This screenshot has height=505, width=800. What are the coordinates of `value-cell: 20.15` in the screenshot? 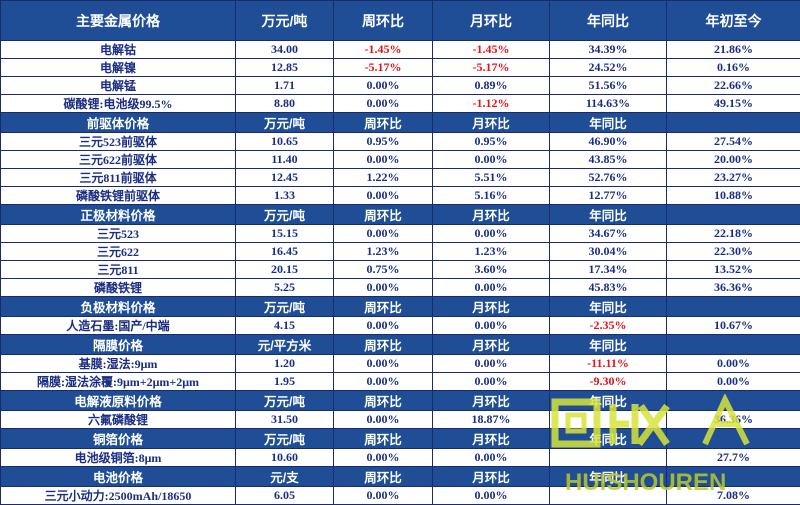 It's located at (285, 270).